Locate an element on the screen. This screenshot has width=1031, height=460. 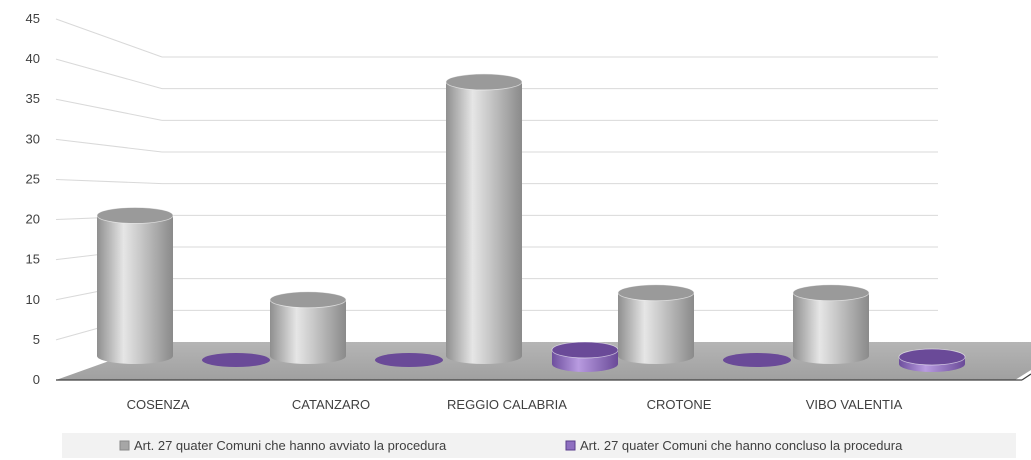
floor-plane is located at coordinates (543, 361).